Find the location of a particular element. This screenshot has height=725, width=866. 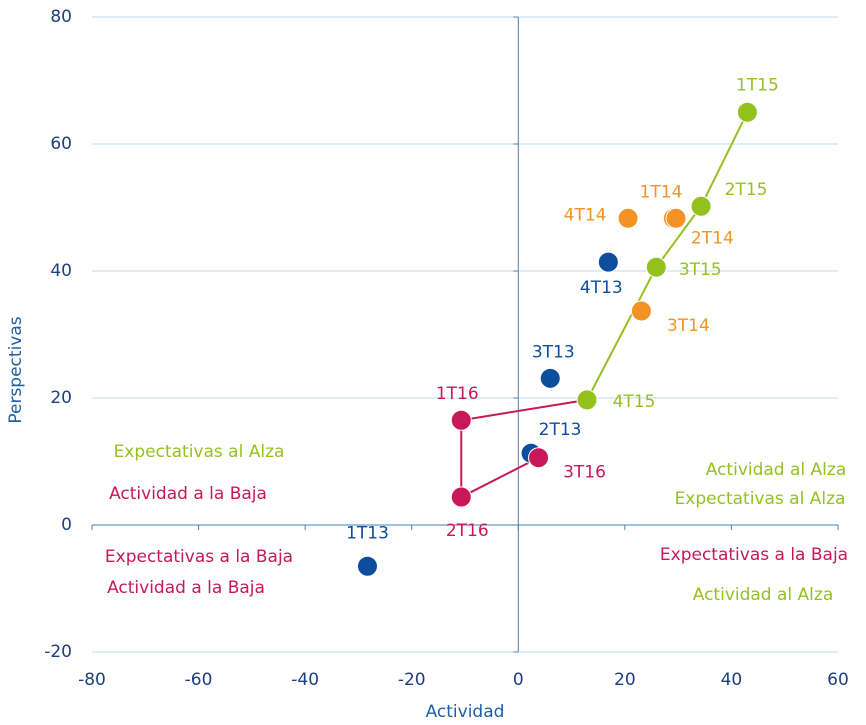

y-tick-label: -20 is located at coordinates (58, 652).